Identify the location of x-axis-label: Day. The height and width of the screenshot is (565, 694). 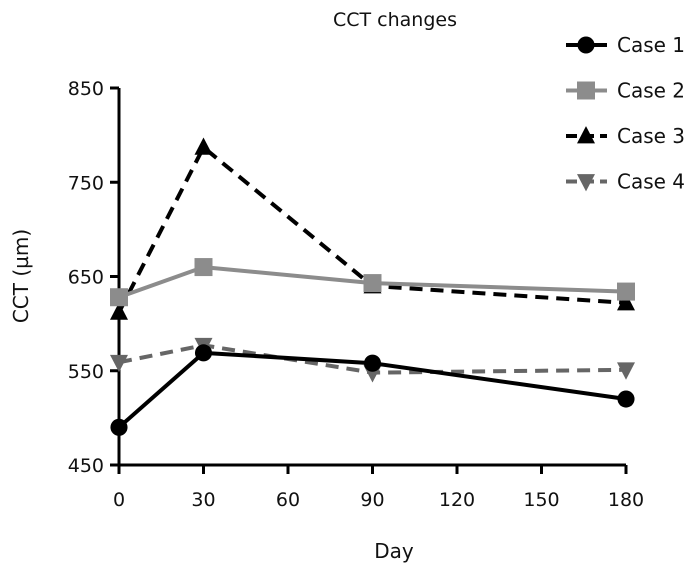
(394, 551).